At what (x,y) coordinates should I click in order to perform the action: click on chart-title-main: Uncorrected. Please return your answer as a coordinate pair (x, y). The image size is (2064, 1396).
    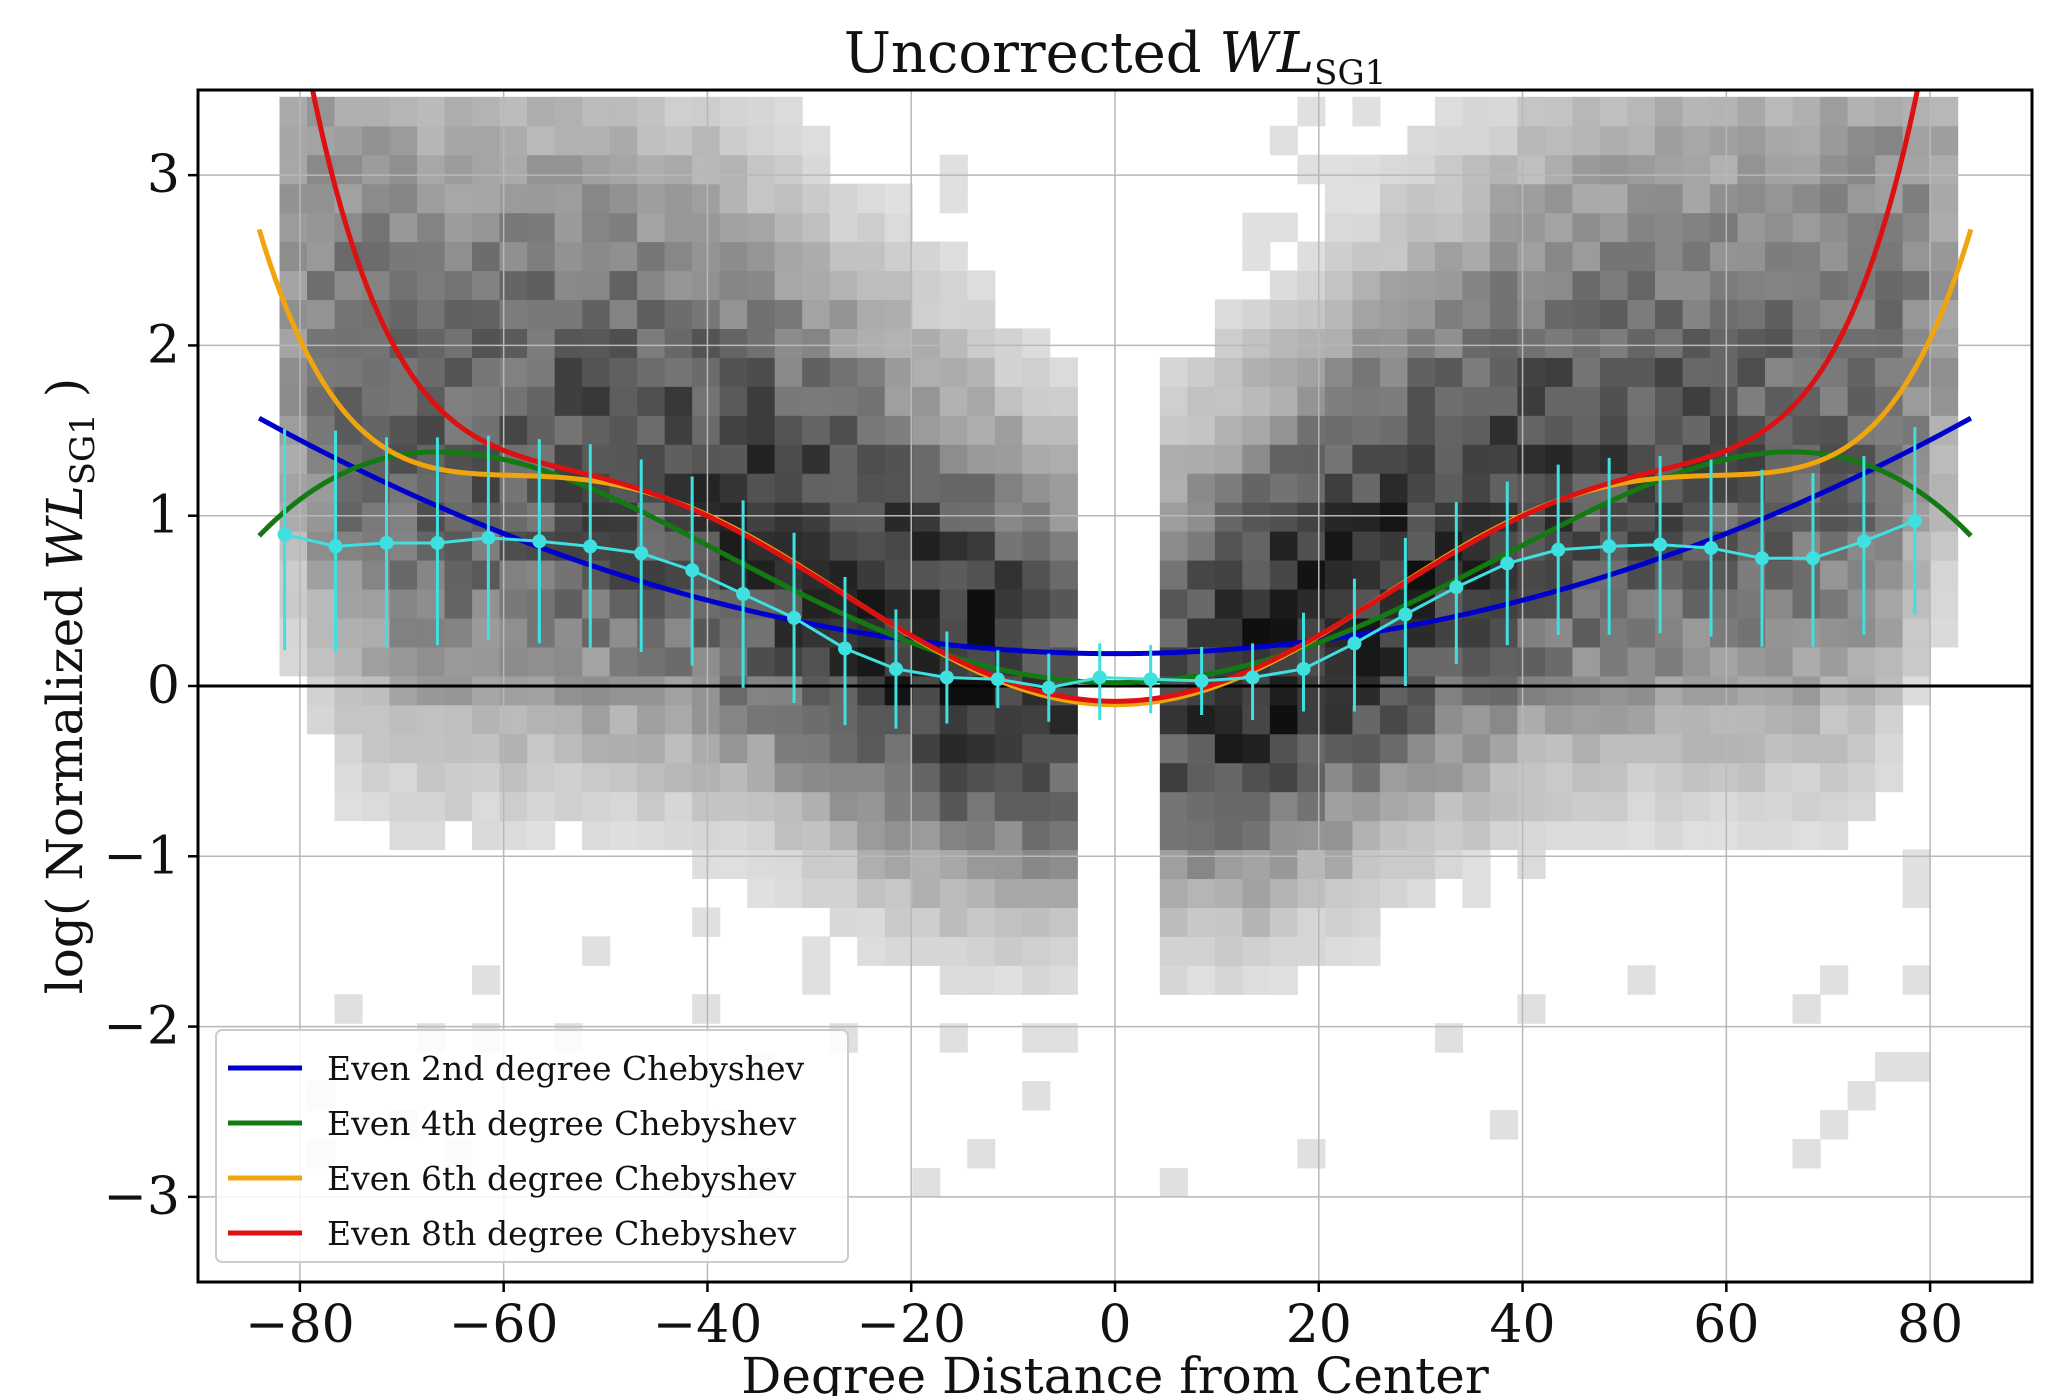
    Looking at the image, I should click on (1032, 53).